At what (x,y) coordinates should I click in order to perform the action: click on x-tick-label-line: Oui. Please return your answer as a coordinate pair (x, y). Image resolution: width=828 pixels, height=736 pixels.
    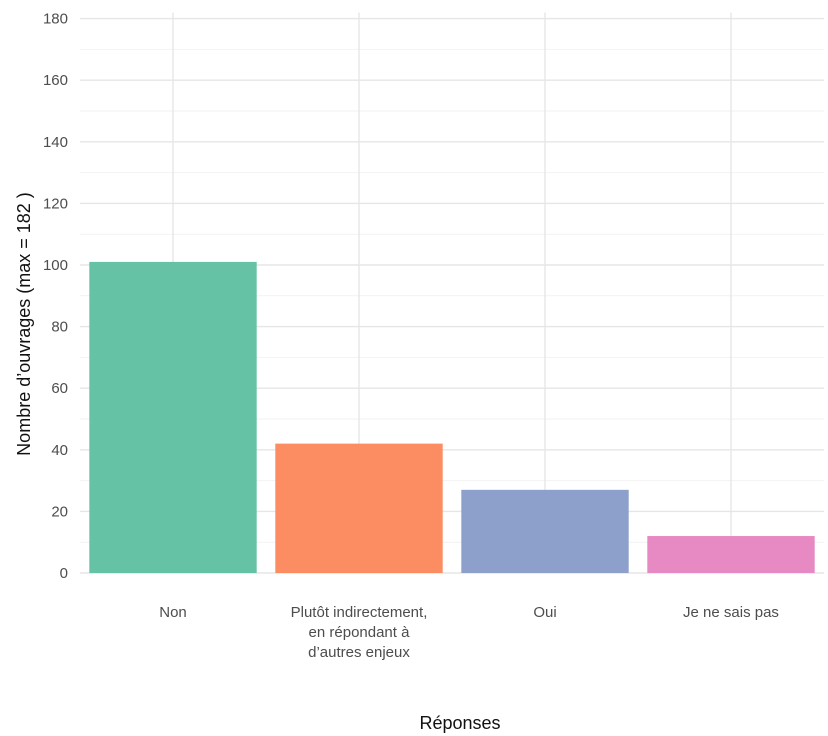
    Looking at the image, I should click on (544, 612).